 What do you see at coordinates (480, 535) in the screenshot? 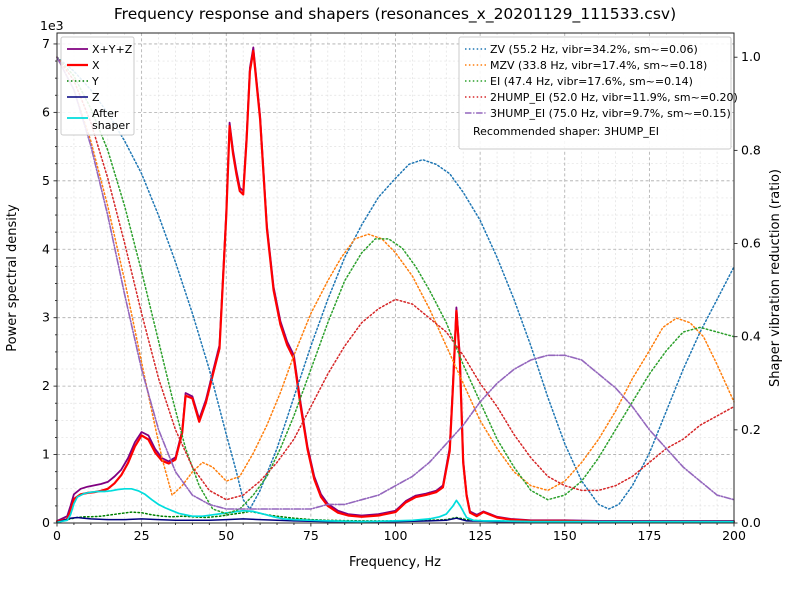
I see `x-tick-label: 125` at bounding box center [480, 535].